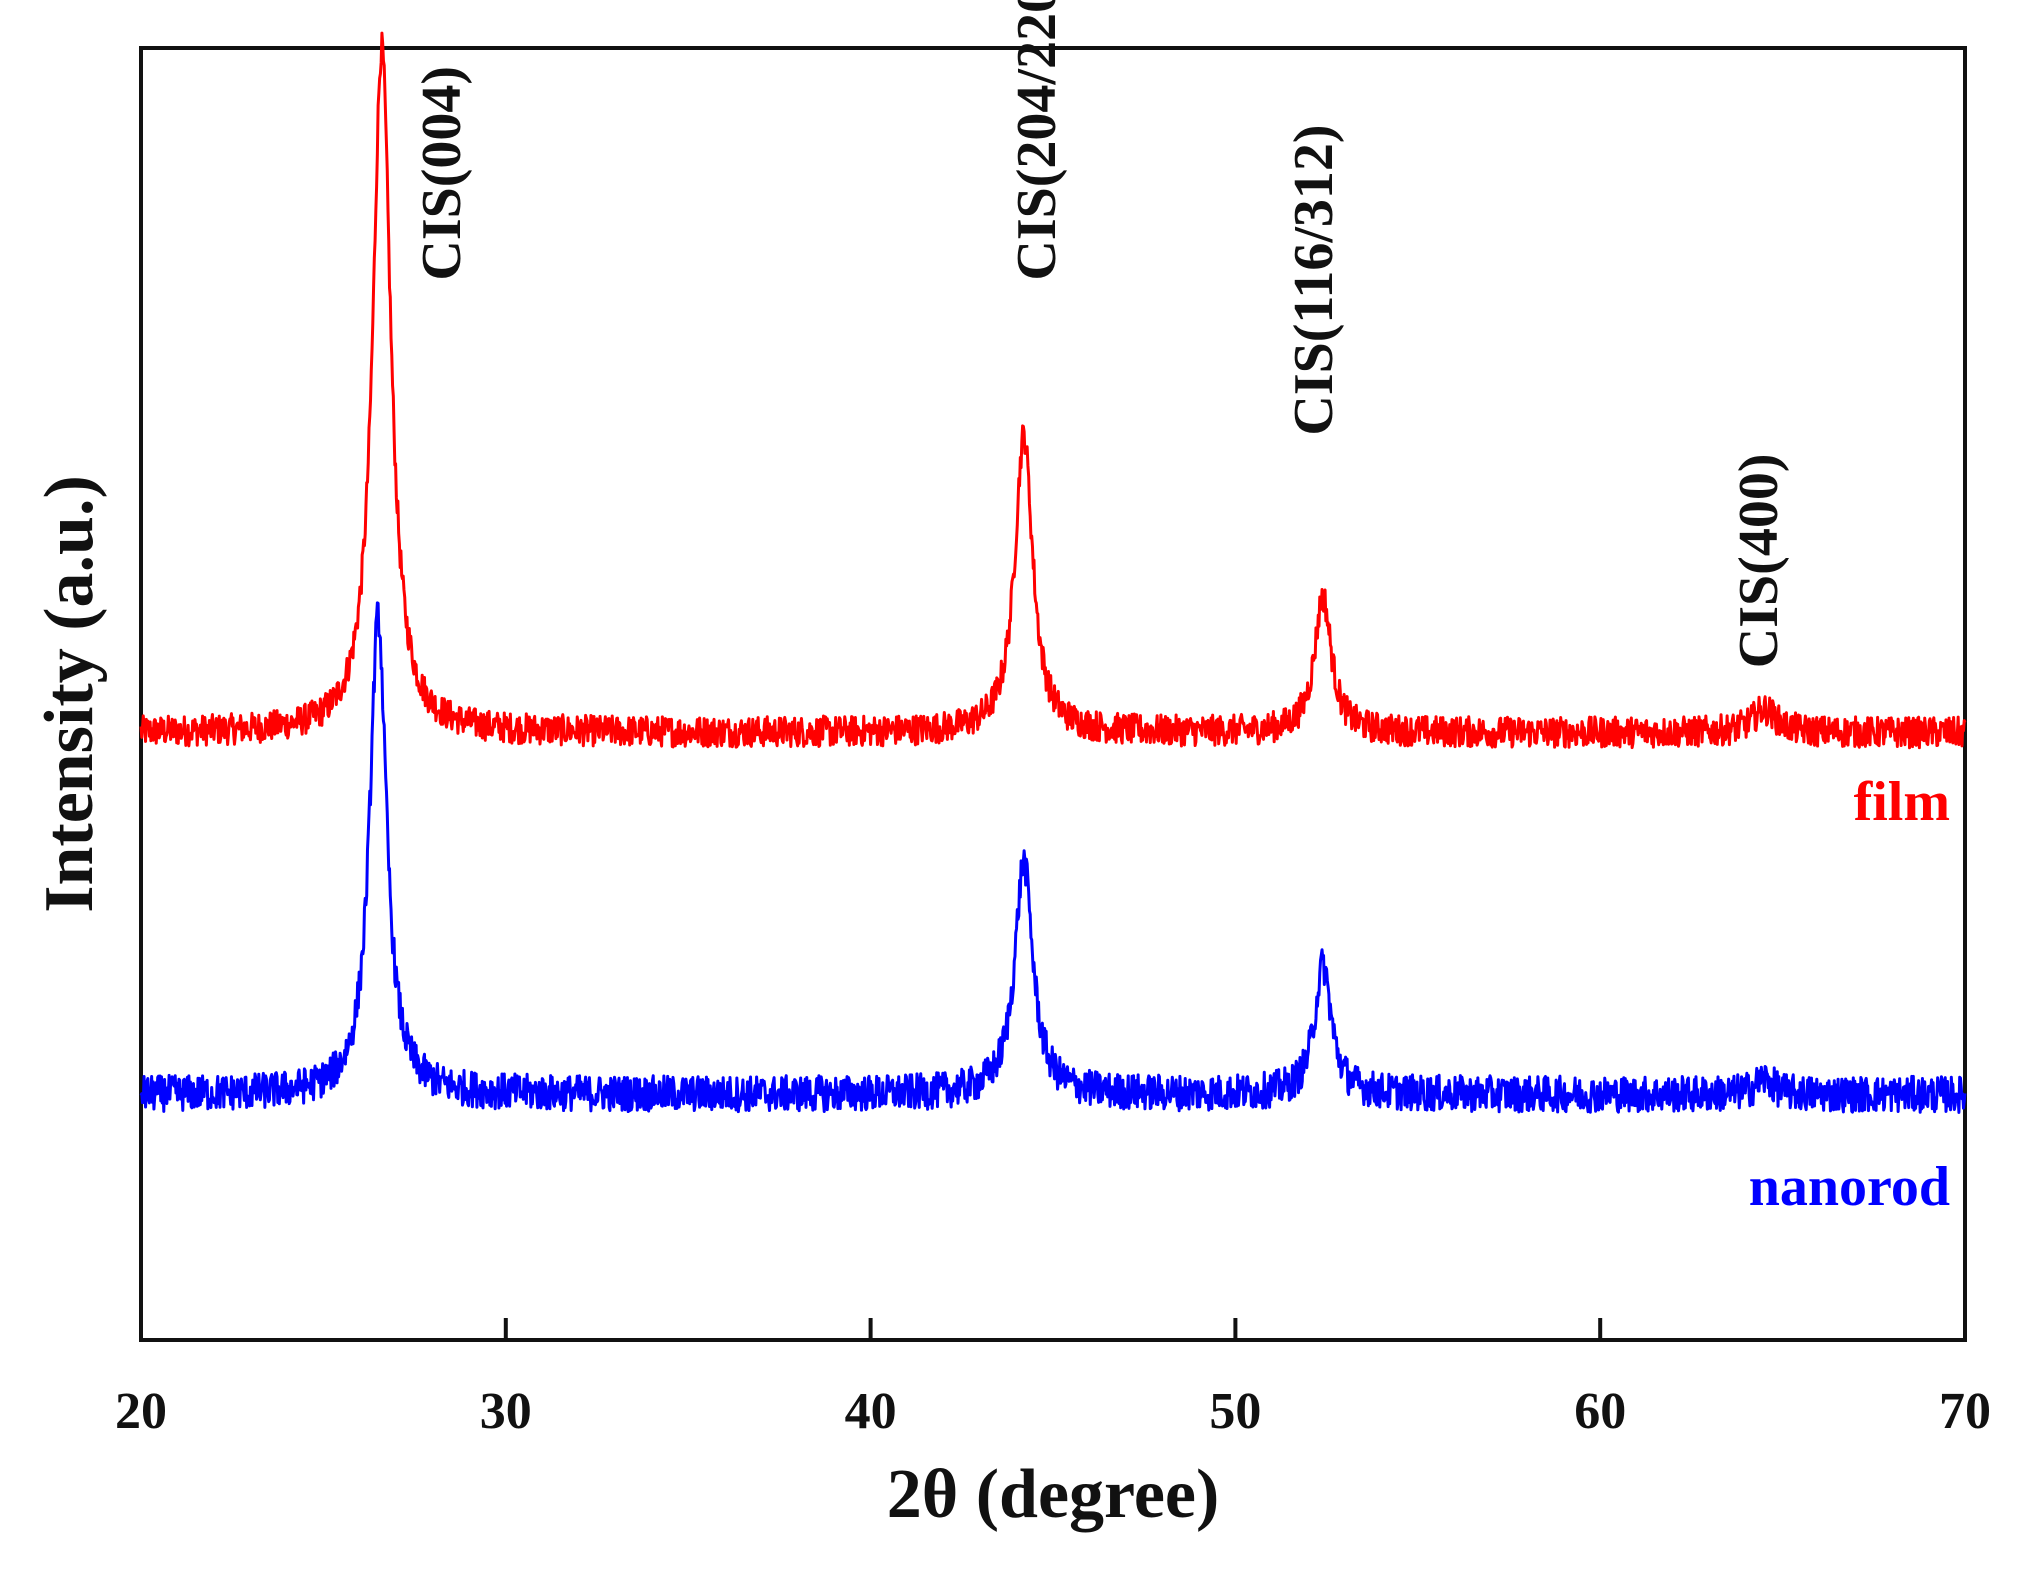 Image resolution: width=2021 pixels, height=1574 pixels. Describe the element at coordinates (442, 173) in the screenshot. I see `peak-annotation-1: CIS(004)` at that location.